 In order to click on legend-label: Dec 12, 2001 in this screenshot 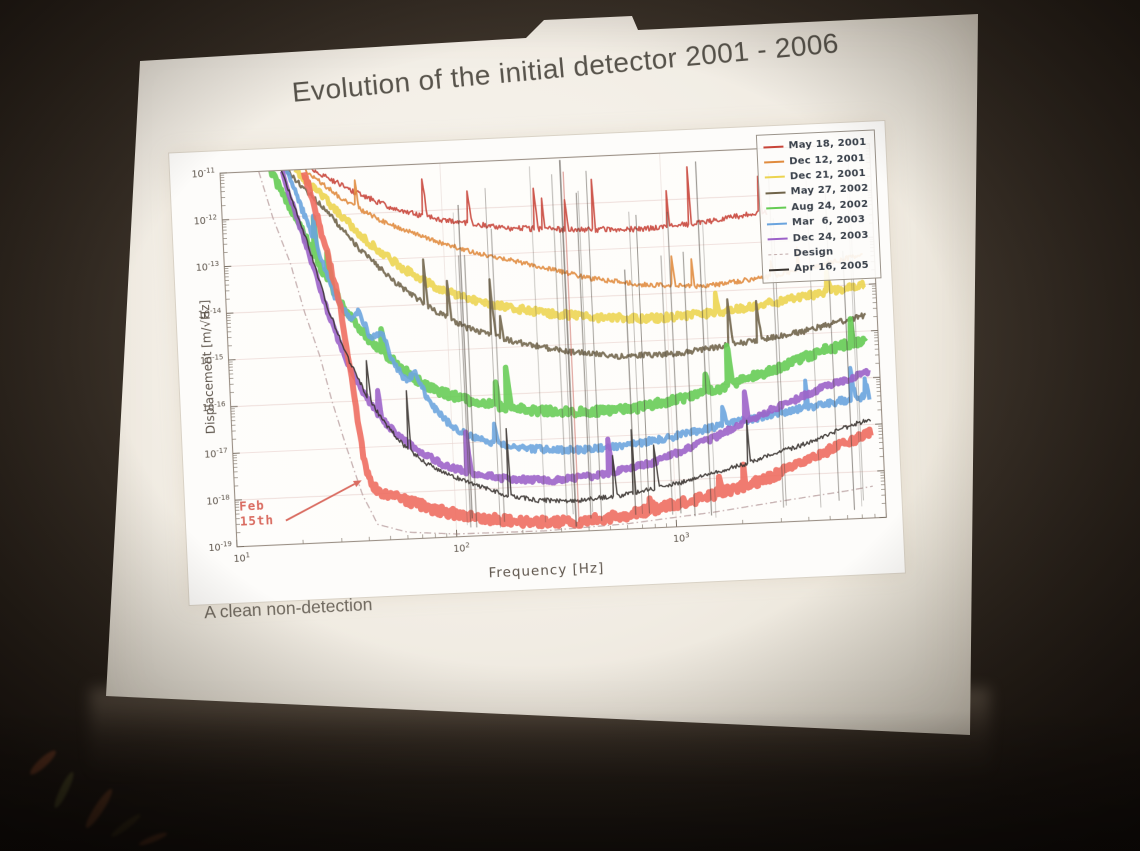, I will do `click(827, 159)`.